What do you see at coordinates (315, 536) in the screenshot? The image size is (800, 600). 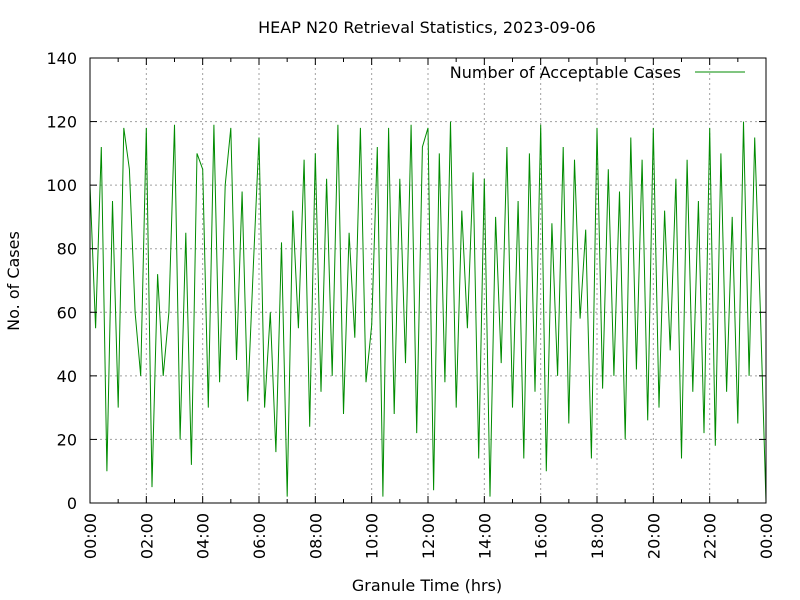 I see `x-tick-label: 08:00` at bounding box center [315, 536].